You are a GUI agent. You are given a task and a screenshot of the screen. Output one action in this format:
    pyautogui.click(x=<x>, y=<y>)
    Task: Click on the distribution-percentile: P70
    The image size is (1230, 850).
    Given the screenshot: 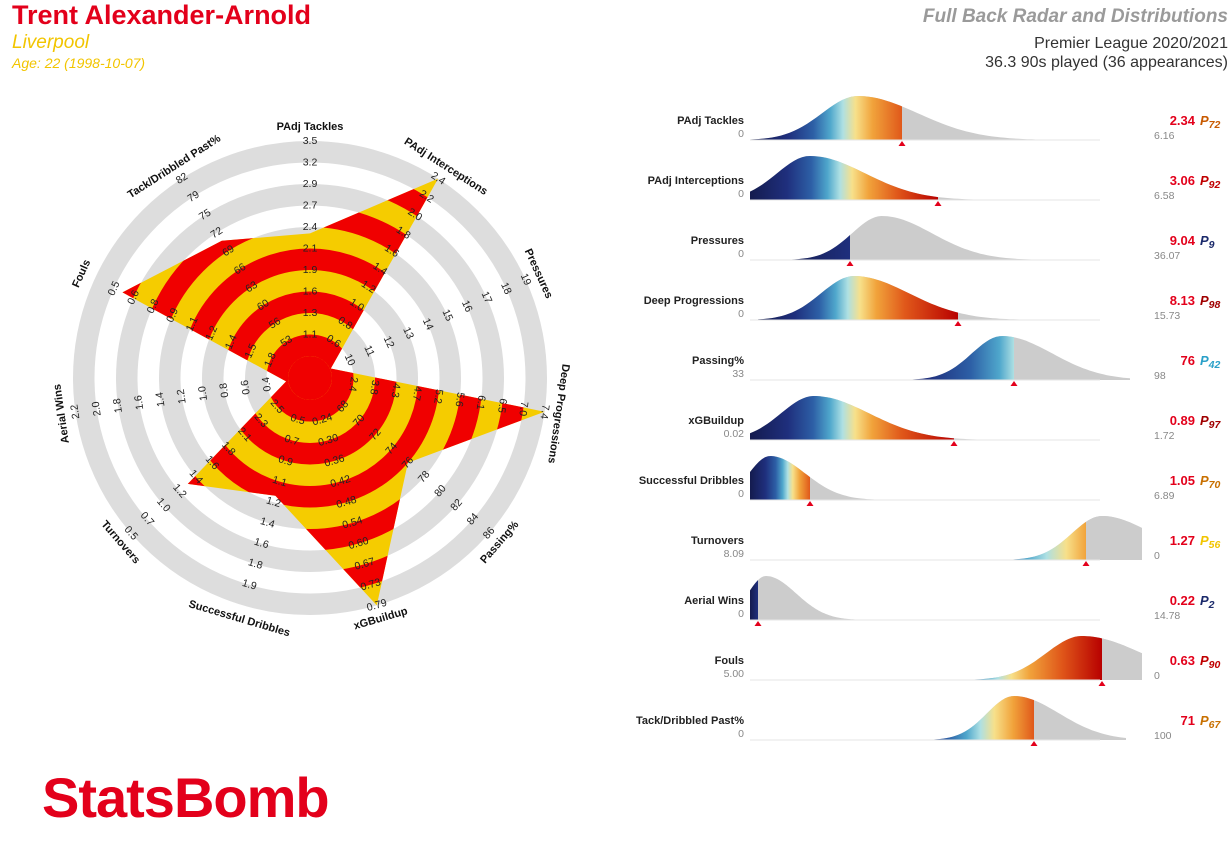 What is the action you would take?
    pyautogui.click(x=1210, y=482)
    